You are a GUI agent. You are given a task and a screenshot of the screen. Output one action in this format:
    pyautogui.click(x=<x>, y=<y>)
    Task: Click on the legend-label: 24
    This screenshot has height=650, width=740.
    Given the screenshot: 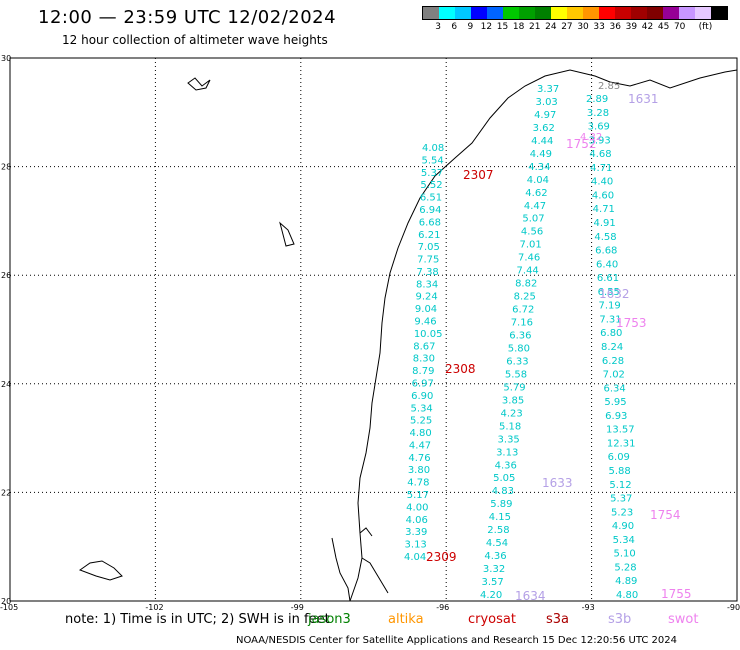 What is the action you would take?
    pyautogui.click(x=551, y=27)
    